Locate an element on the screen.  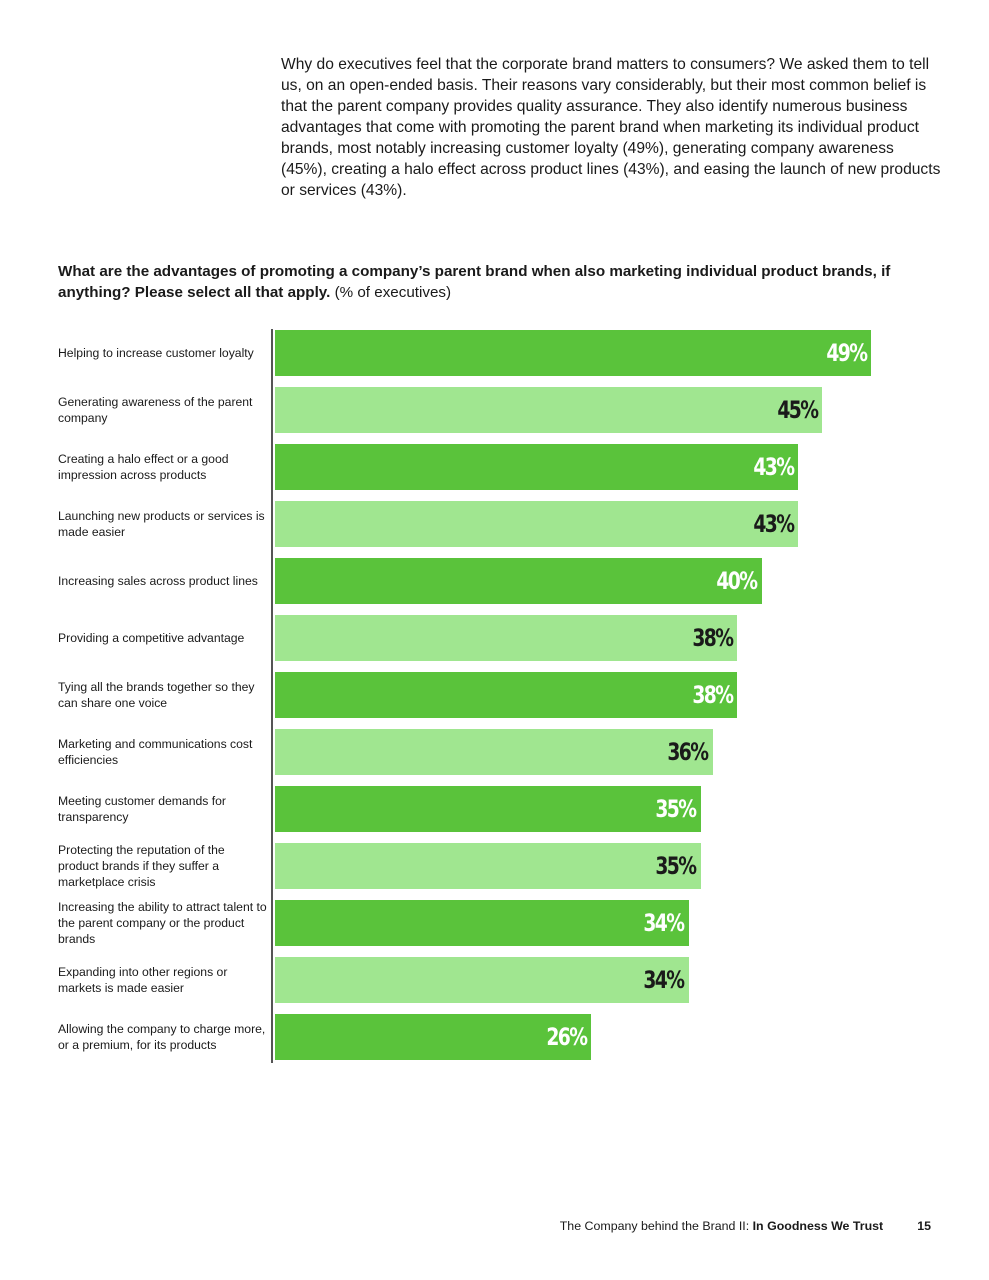
chart-question-unit: (% of executives) is located at coordinates (393, 292).